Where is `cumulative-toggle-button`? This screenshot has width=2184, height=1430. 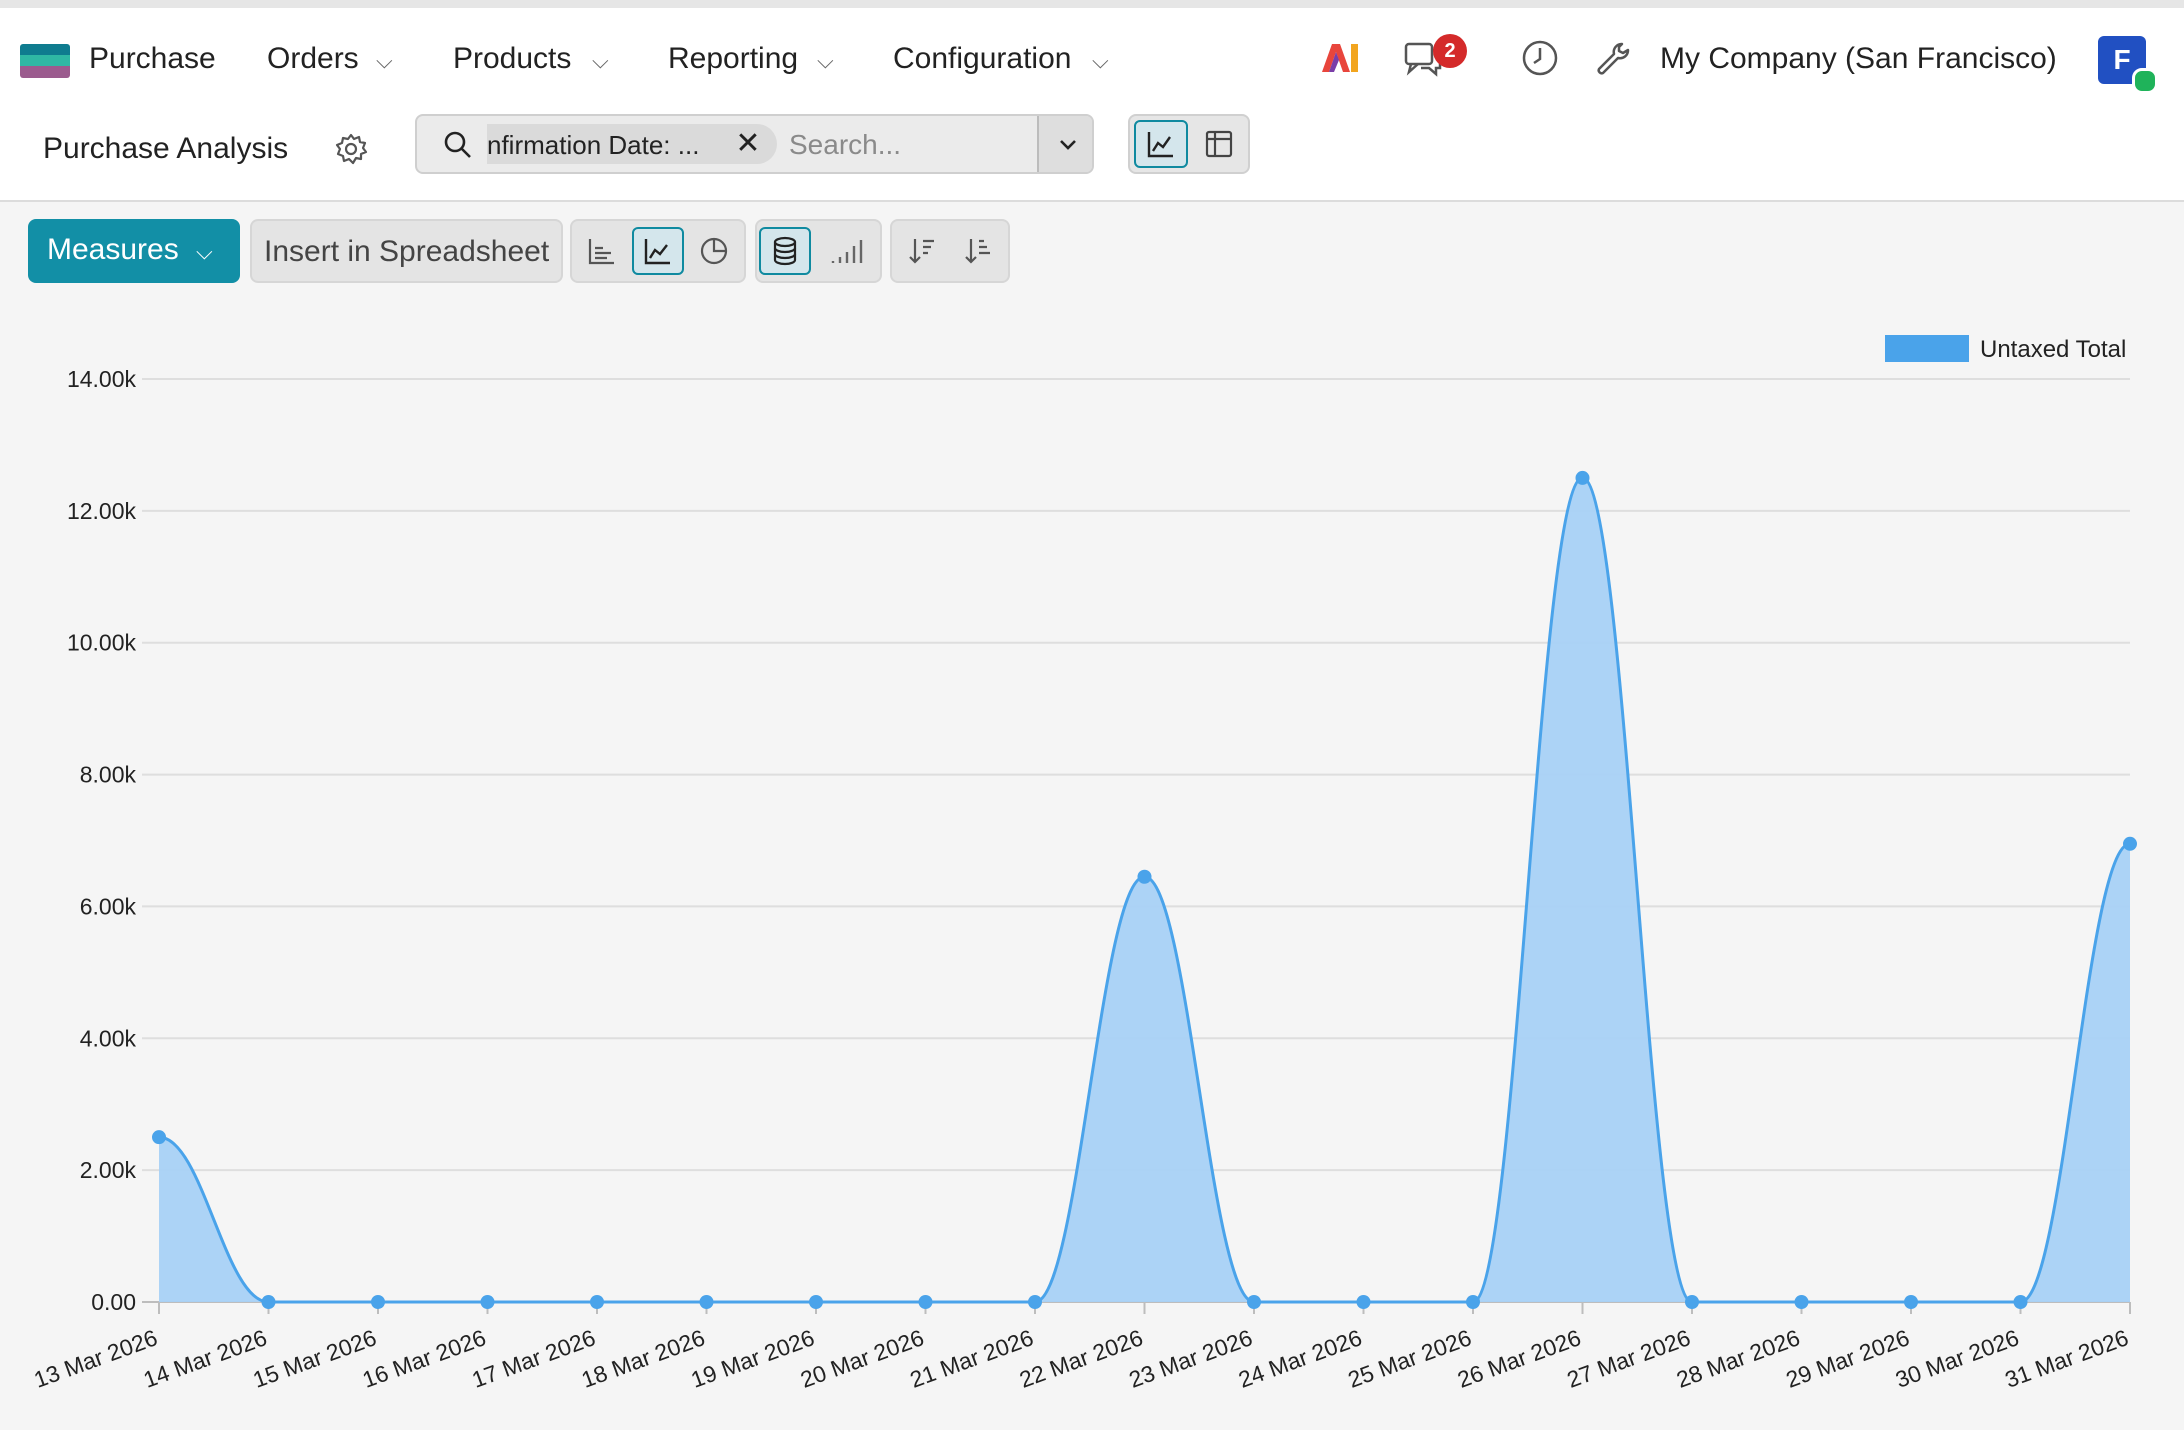
cumulative-toggle-button is located at coordinates (849, 251).